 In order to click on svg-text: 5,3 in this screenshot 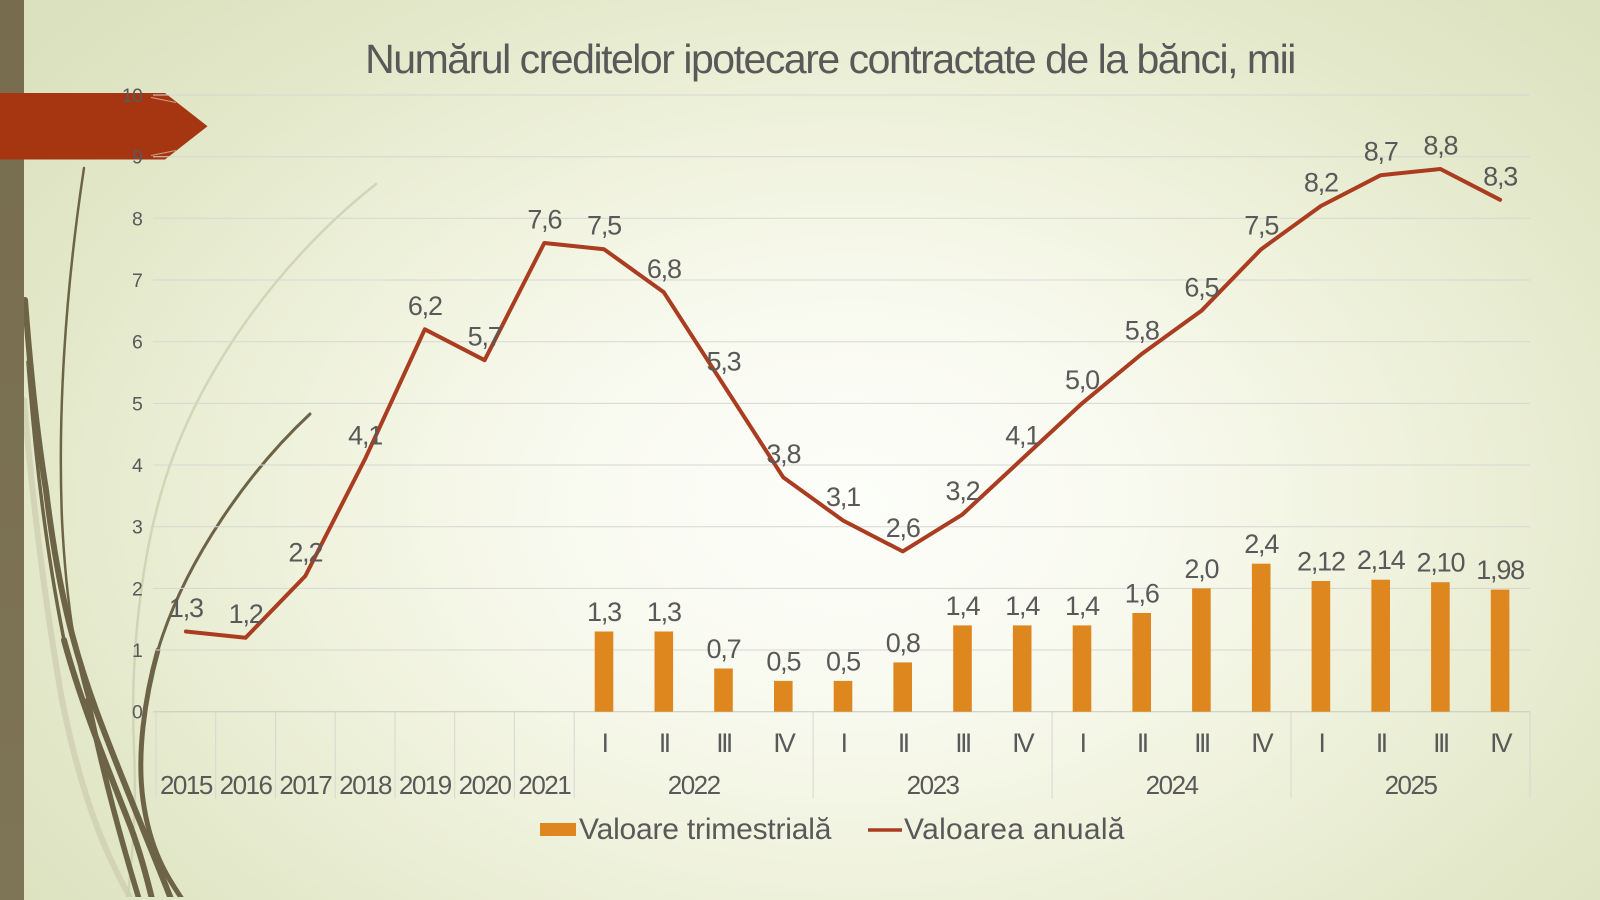, I will do `click(724, 361)`.